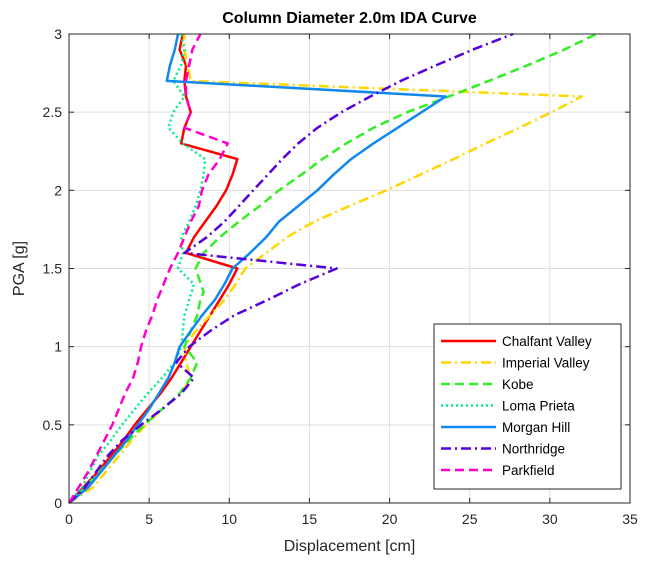 Image resolution: width=651 pixels, height=566 pixels. I want to click on legend-box, so click(527, 406).